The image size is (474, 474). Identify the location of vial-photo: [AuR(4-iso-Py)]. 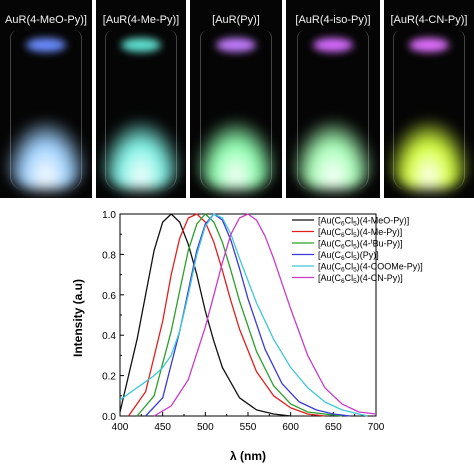
(333, 99).